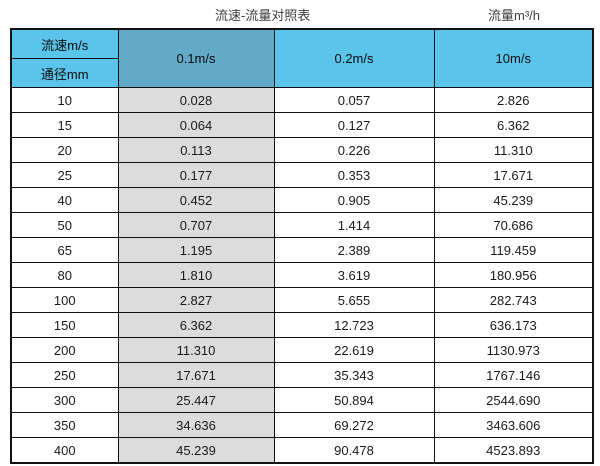  I want to click on flow-value-cell: 119.459, so click(513, 250).